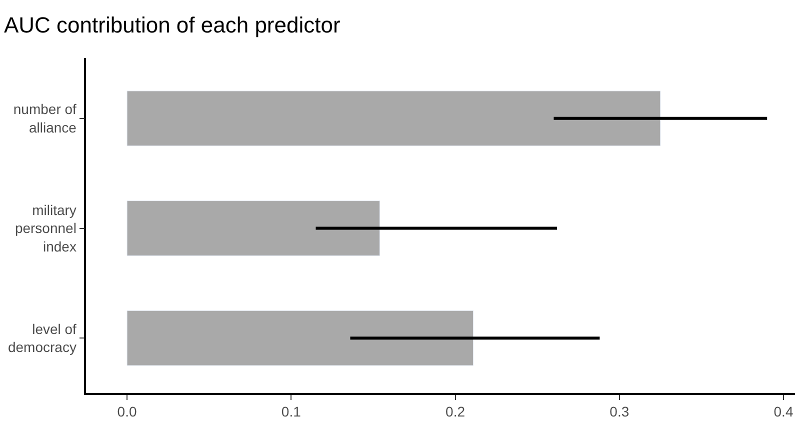  I want to click on y-tick-label: military personnel index, so click(45, 228).